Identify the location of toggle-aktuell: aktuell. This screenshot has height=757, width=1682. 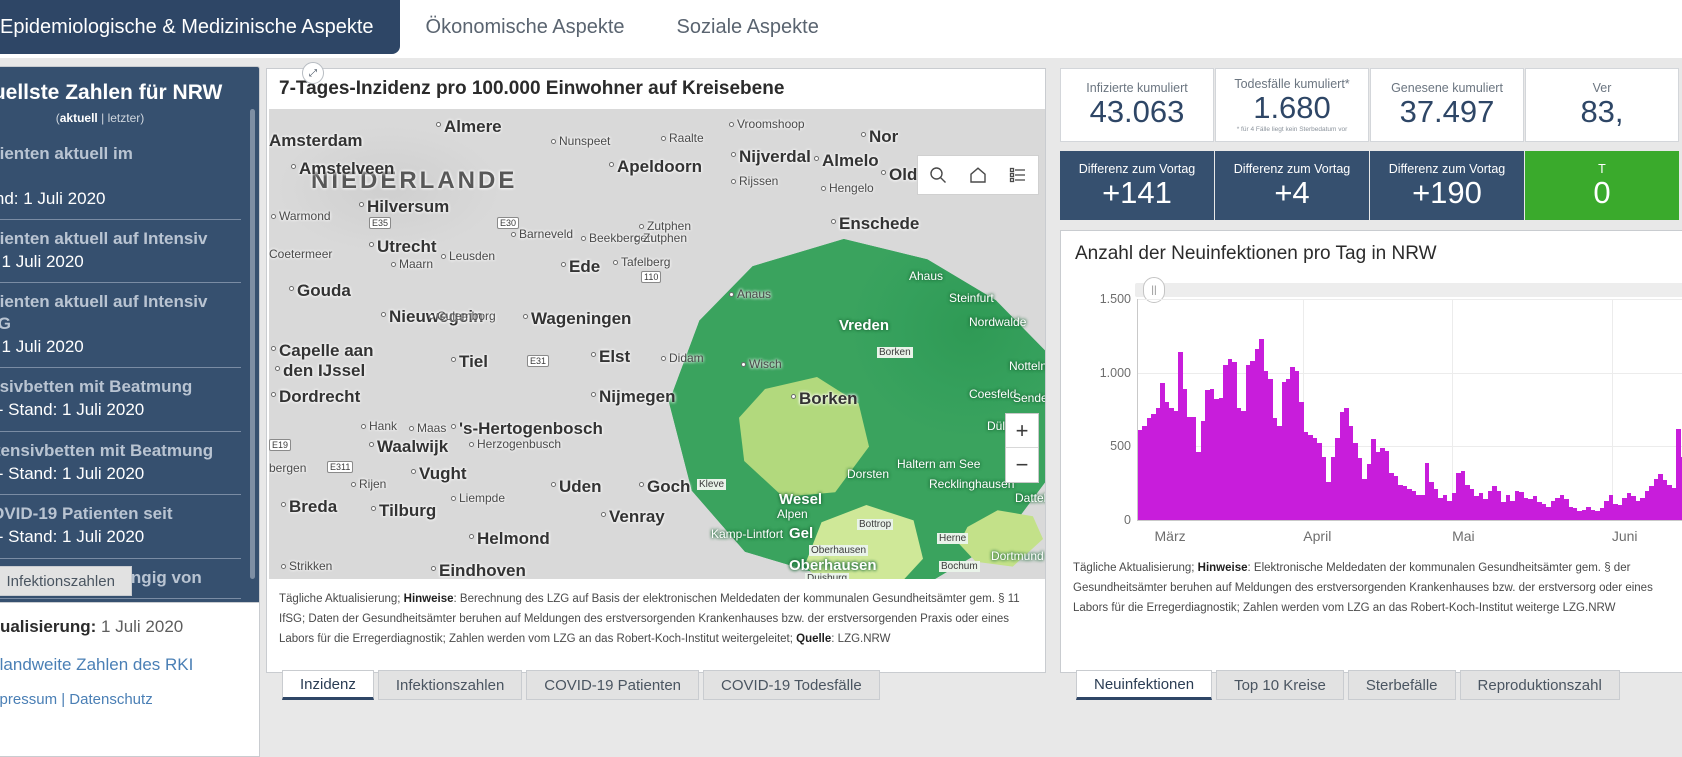
(78, 118).